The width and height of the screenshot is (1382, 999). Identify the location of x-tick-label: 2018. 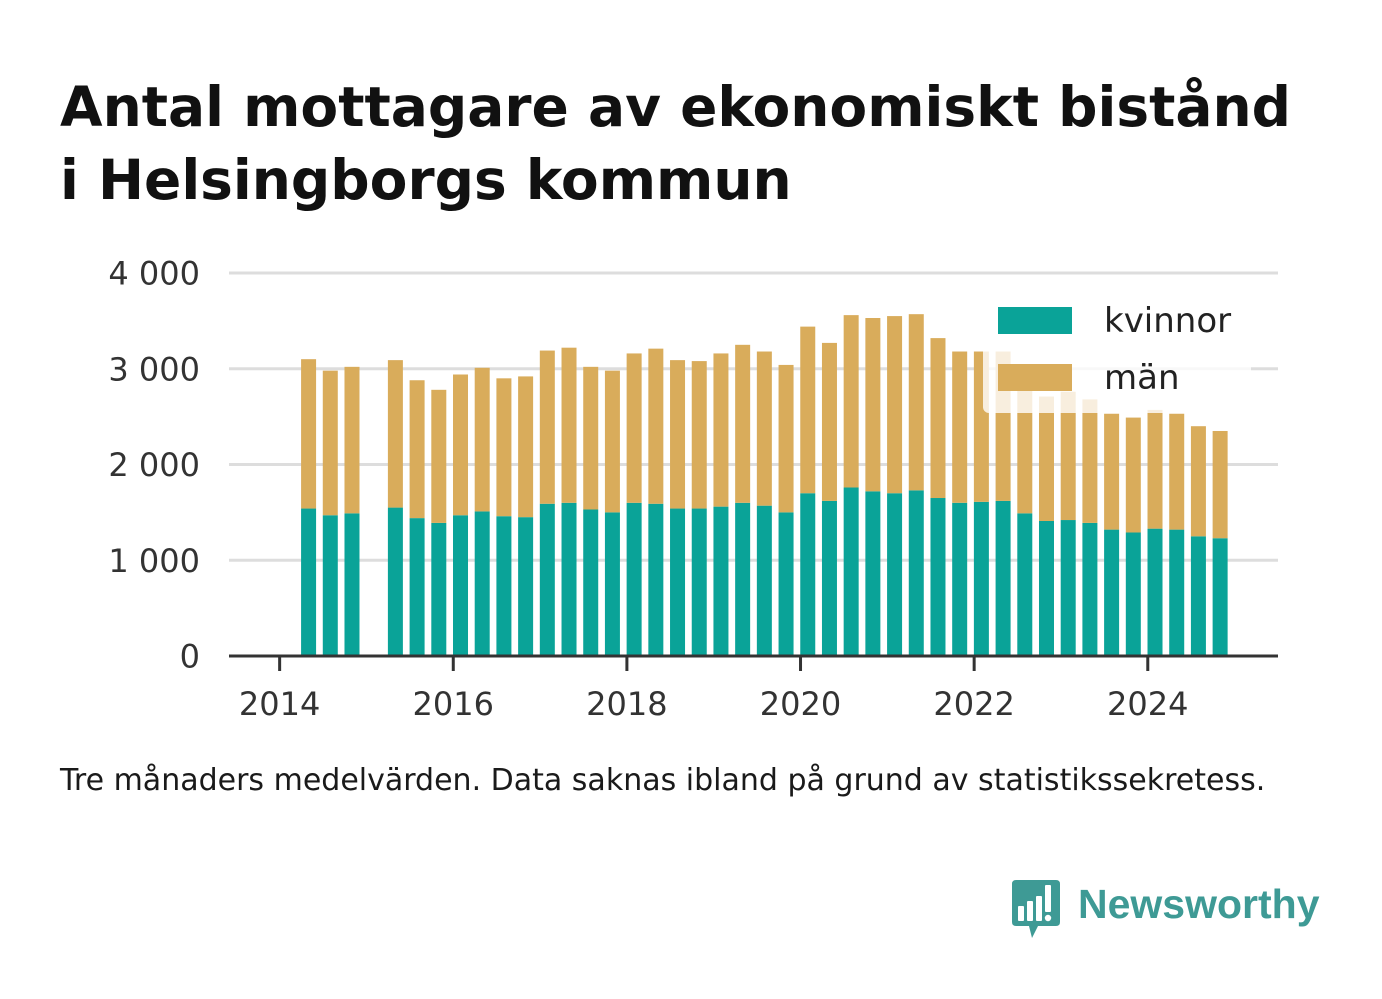
(626, 704).